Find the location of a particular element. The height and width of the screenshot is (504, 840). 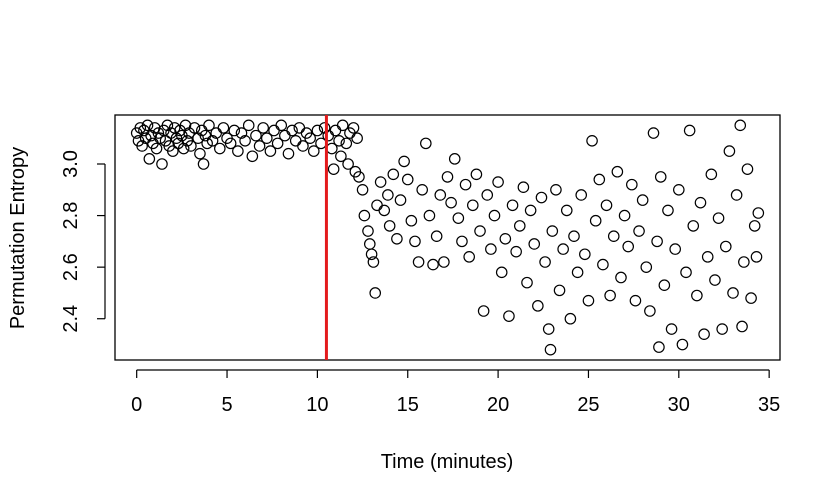

x-tick-label: 5 is located at coordinates (226, 405).